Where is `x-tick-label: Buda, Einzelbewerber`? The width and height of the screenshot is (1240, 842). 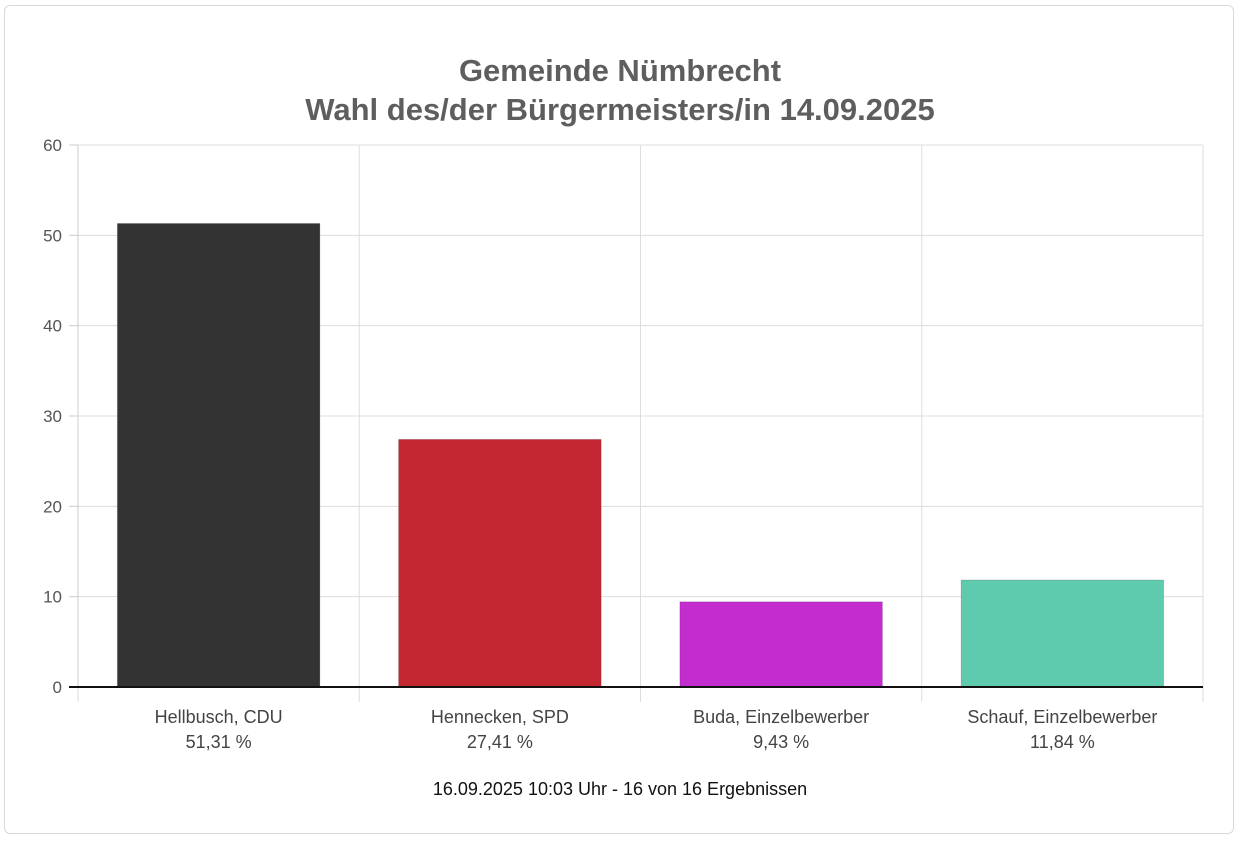 x-tick-label: Buda, Einzelbewerber is located at coordinates (781, 717).